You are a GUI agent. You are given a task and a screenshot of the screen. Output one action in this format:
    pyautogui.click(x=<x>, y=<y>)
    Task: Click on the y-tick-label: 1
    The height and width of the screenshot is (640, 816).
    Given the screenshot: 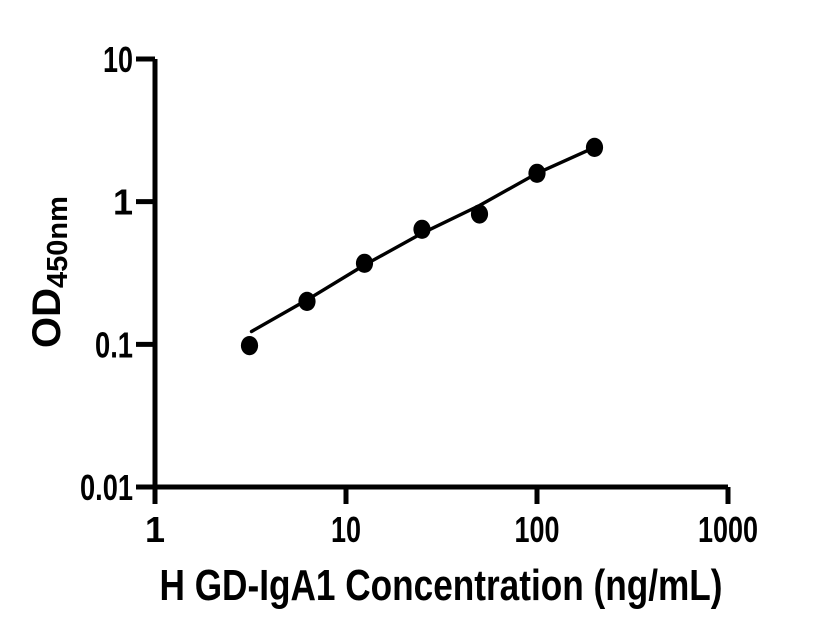 What is the action you would take?
    pyautogui.click(x=123, y=202)
    